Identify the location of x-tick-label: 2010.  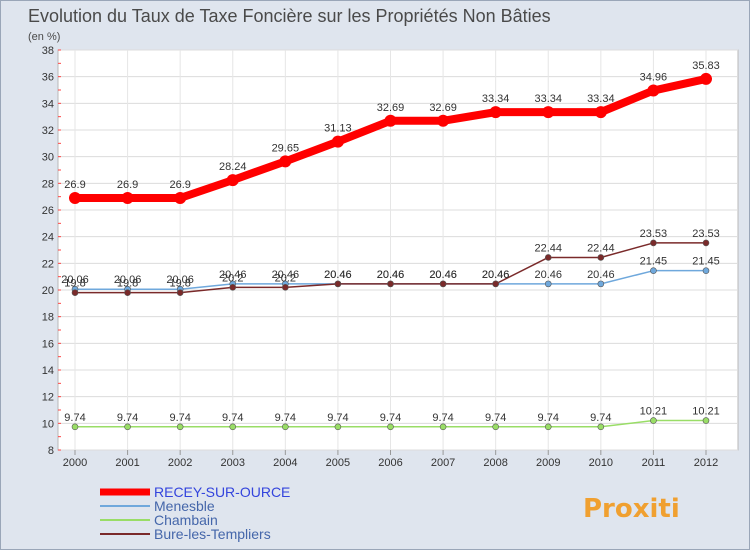
(601, 463).